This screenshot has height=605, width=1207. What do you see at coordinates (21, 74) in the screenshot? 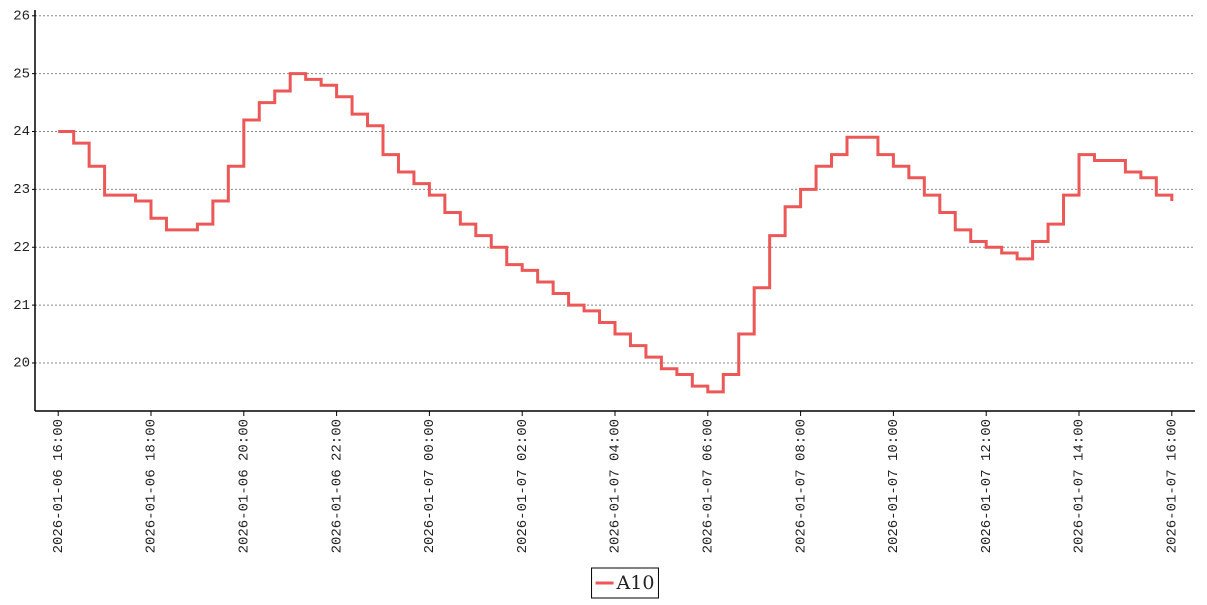
I see `y-tick-label: 25` at bounding box center [21, 74].